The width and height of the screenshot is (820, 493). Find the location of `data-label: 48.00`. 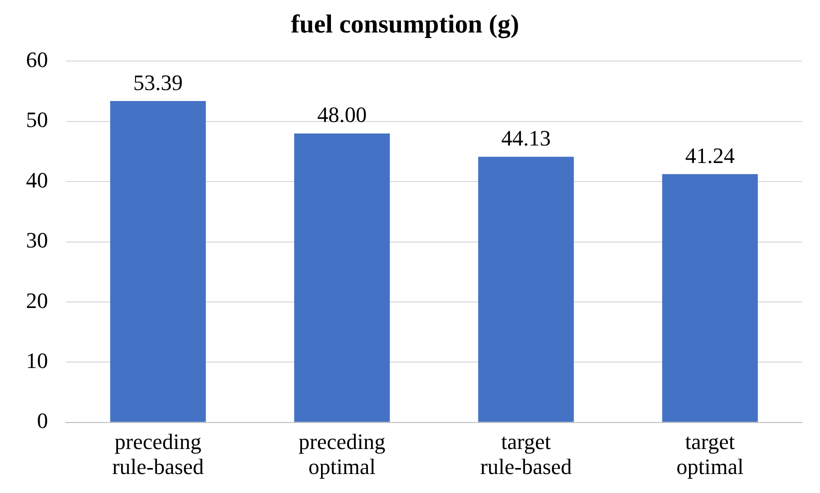

data-label: 48.00 is located at coordinates (342, 115).